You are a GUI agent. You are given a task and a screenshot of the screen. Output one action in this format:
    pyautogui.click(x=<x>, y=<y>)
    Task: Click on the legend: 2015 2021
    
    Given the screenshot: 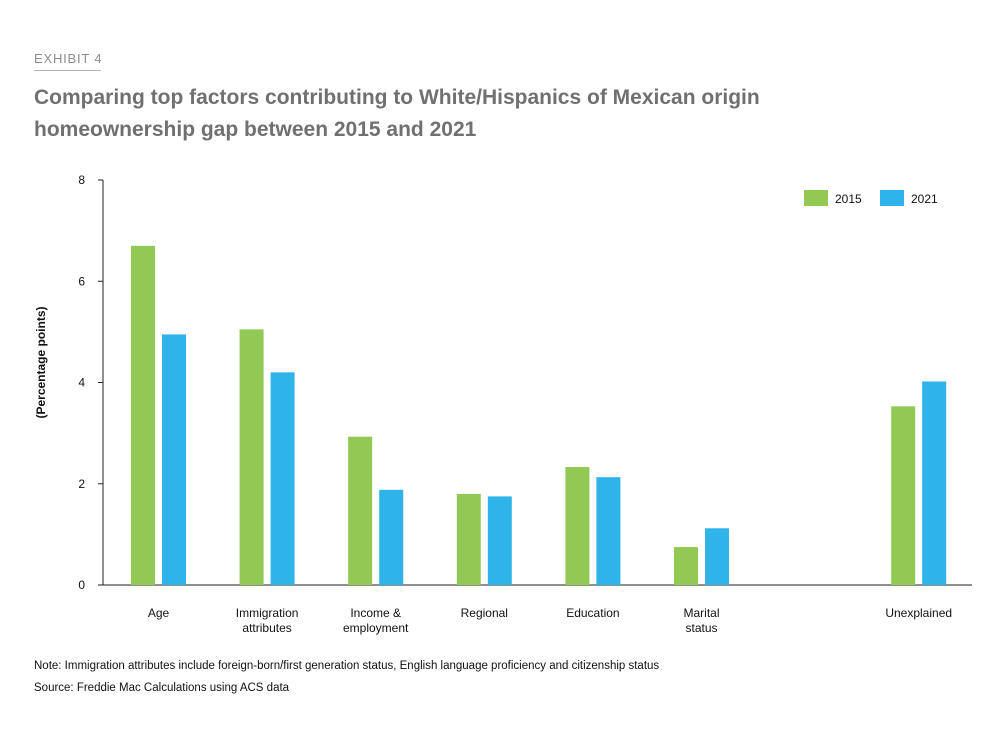 What is the action you would take?
    pyautogui.click(x=871, y=198)
    